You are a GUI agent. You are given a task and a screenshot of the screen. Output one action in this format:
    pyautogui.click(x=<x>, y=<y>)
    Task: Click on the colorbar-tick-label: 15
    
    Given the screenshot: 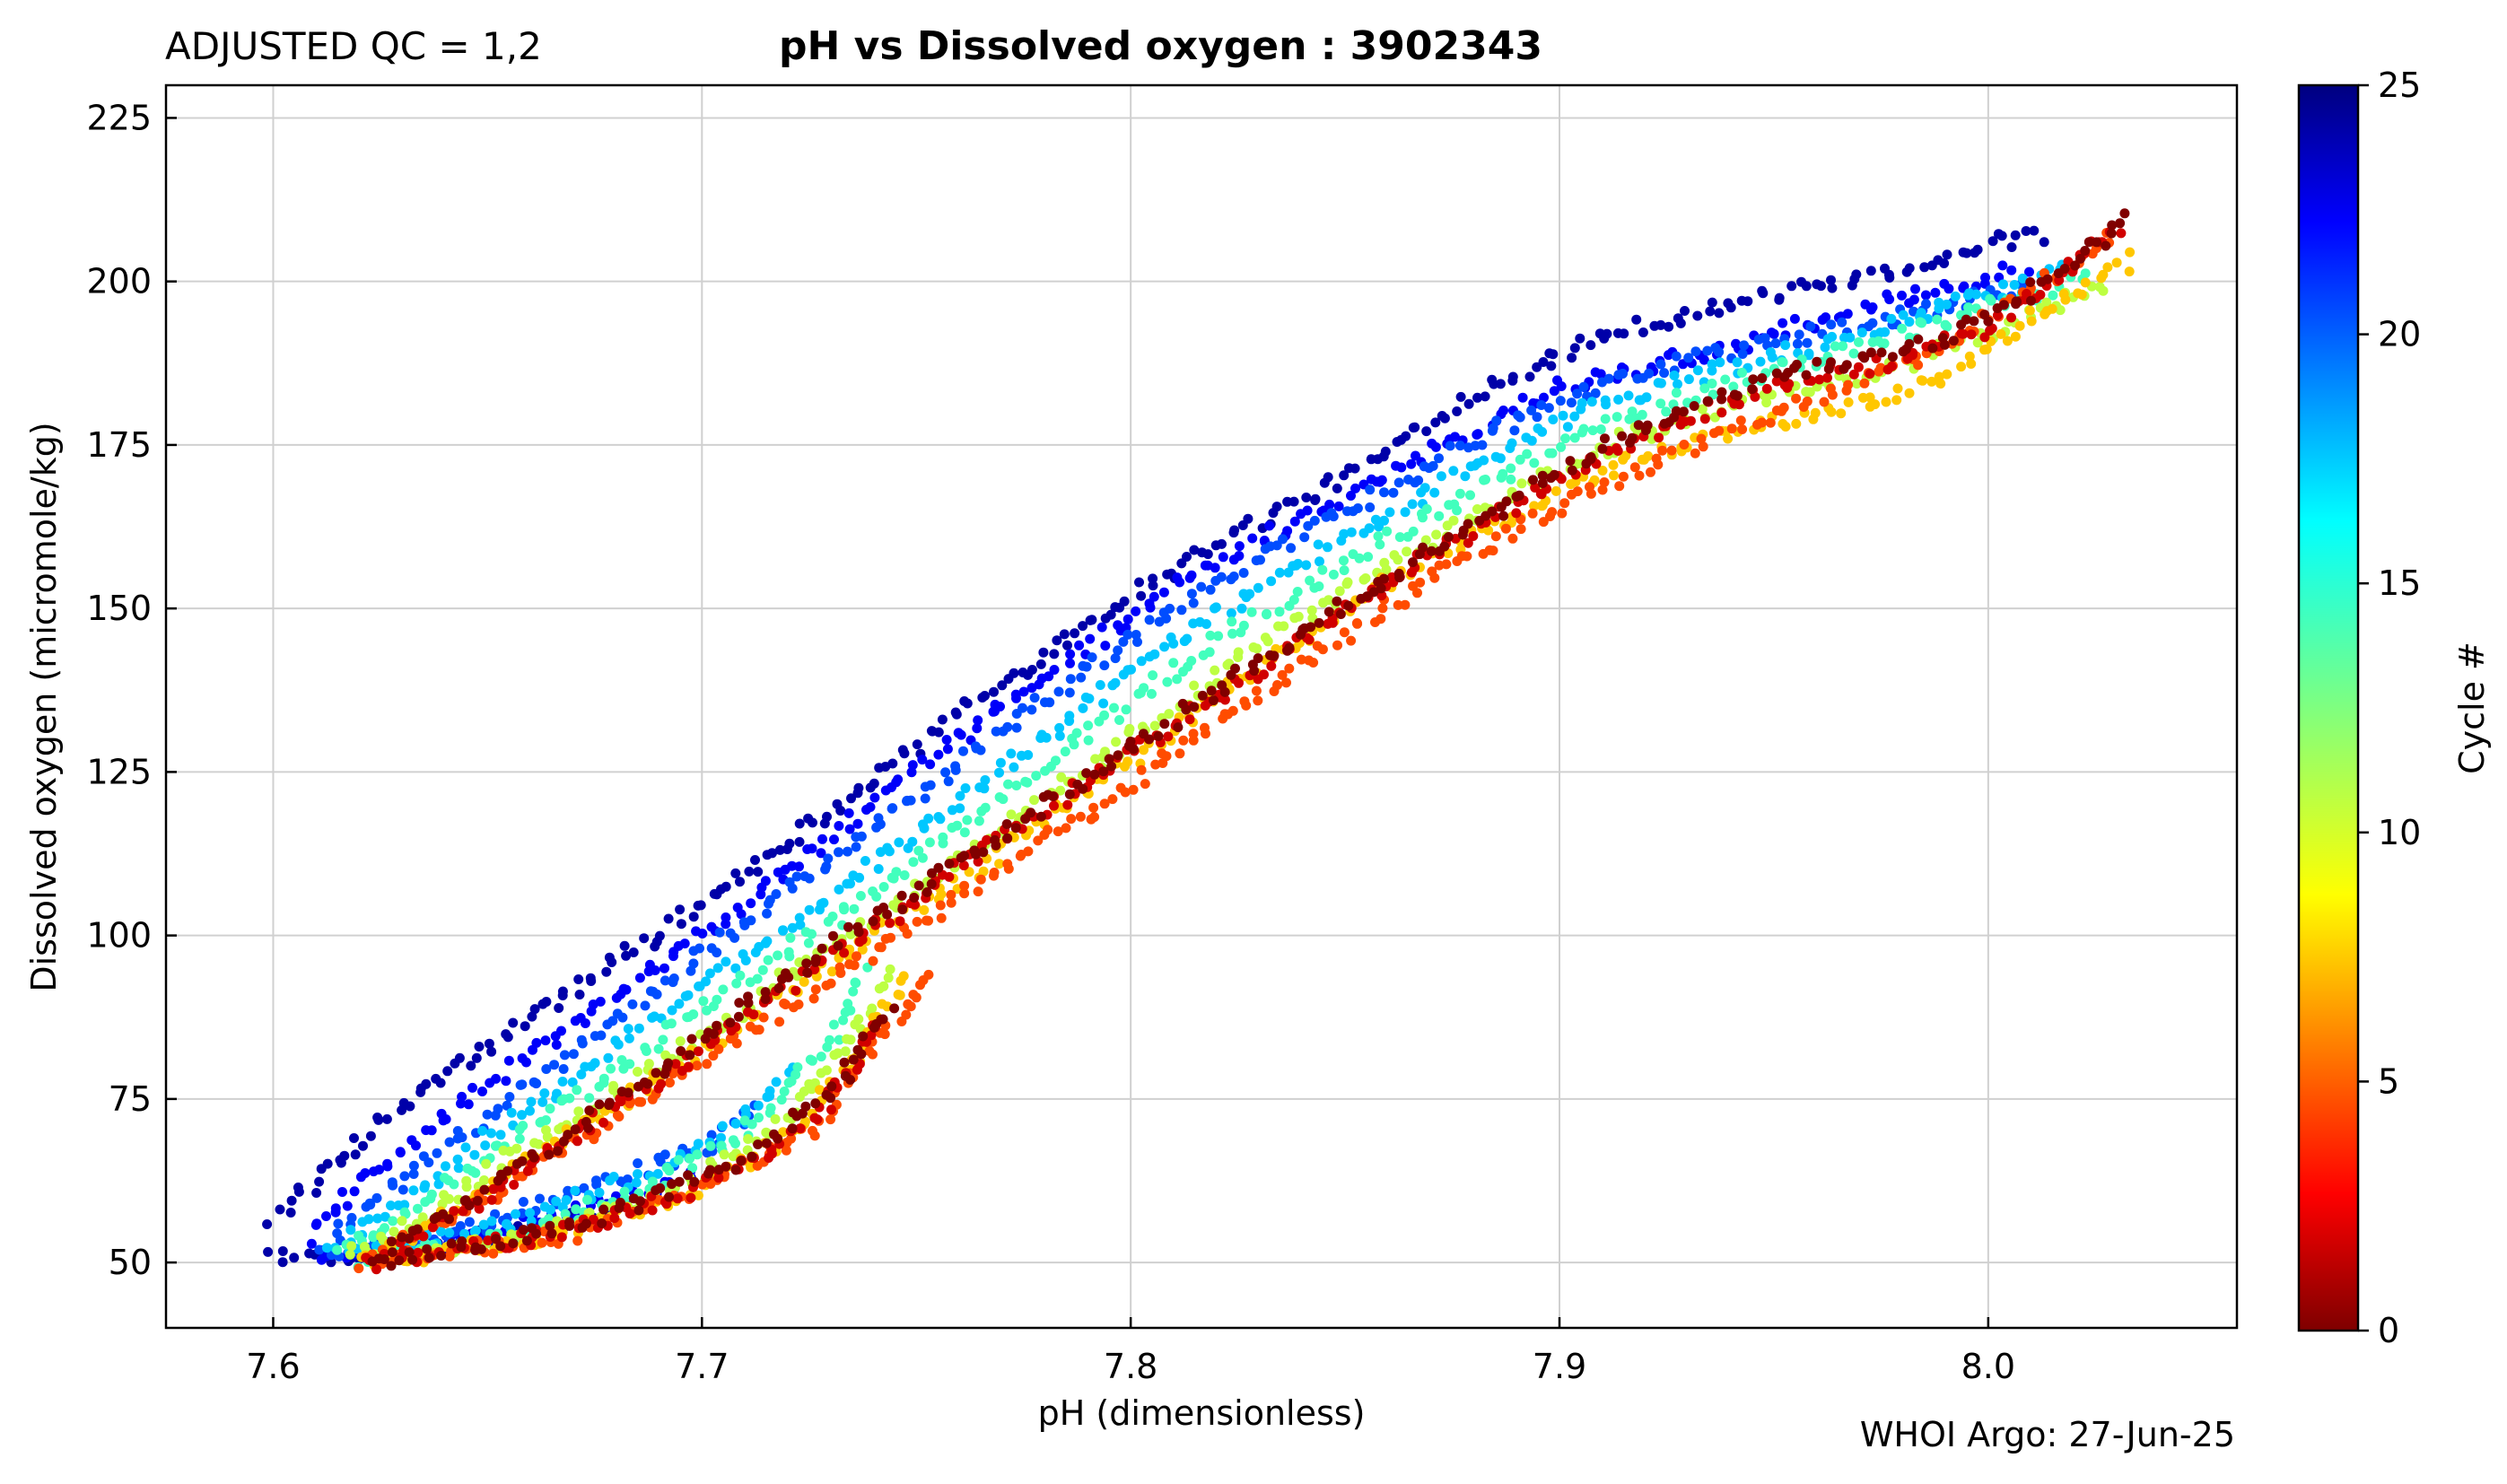 What is the action you would take?
    pyautogui.click(x=2399, y=583)
    